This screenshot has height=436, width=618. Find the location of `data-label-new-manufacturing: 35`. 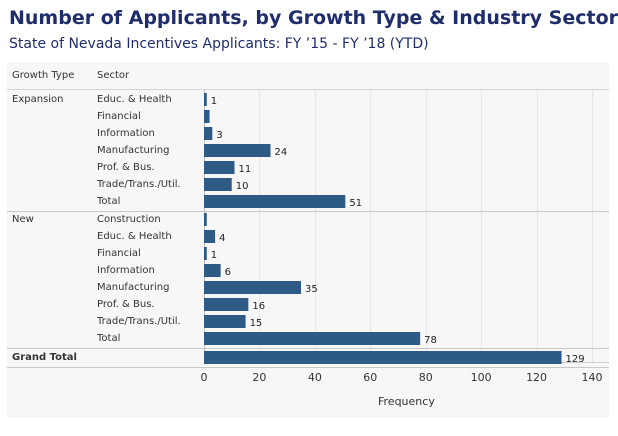

data-label-new-manufacturing: 35 is located at coordinates (311, 289).